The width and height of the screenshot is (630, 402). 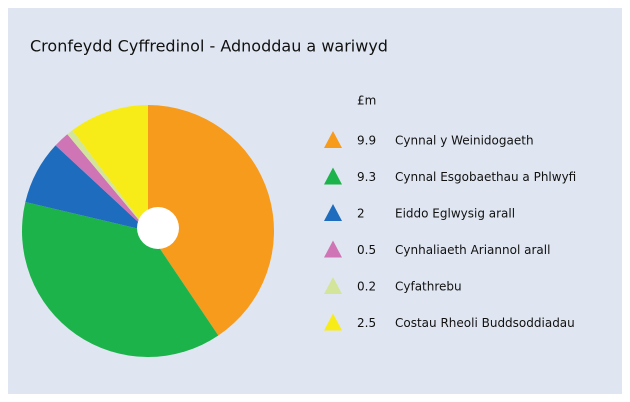 What do you see at coordinates (464, 141) in the screenshot?
I see `legend-label: Cynnal y Weinidogaeth` at bounding box center [464, 141].